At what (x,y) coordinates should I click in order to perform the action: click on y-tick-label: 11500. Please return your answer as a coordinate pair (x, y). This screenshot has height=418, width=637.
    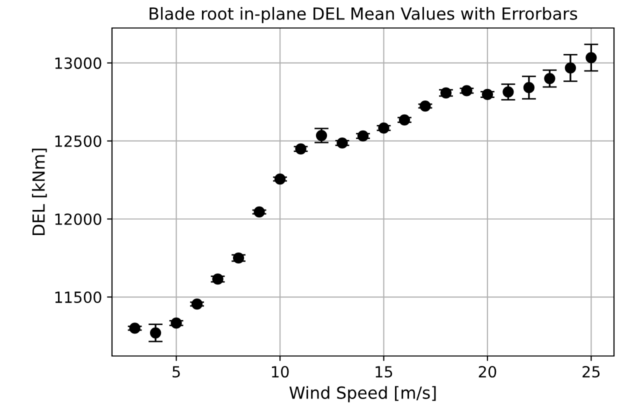
    Looking at the image, I should click on (78, 297).